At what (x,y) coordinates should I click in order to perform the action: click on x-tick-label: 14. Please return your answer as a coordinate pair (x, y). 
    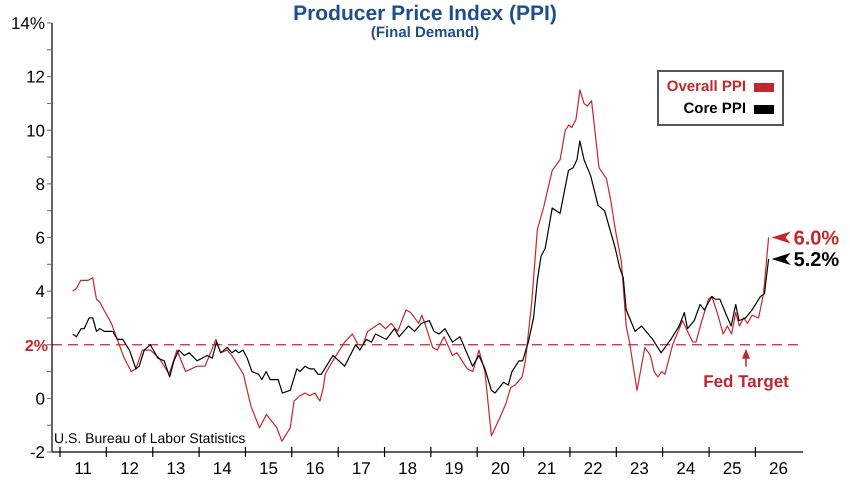
    Looking at the image, I should click on (222, 468).